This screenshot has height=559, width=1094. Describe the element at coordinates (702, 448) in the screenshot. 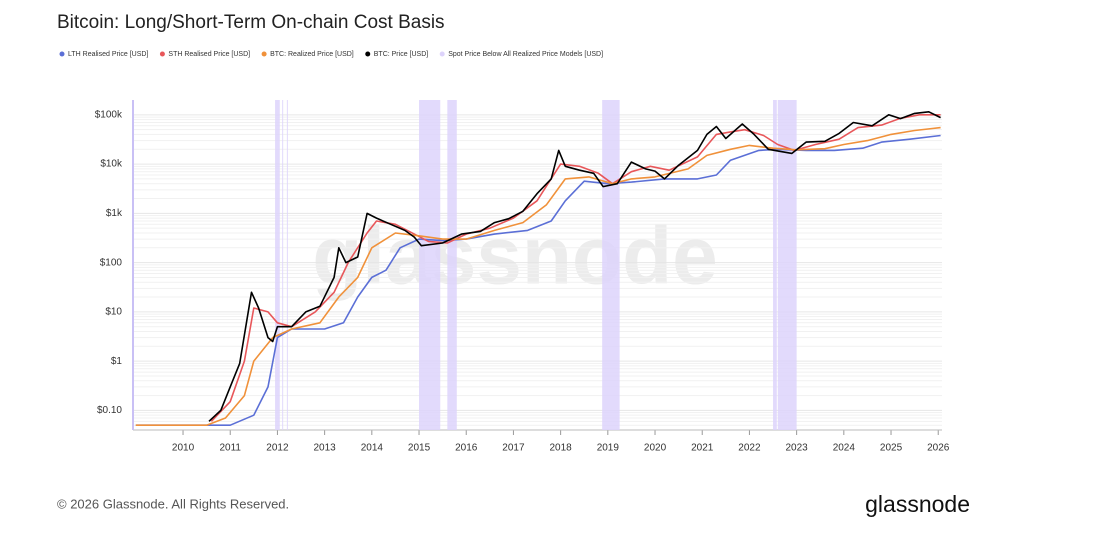

I see `x-tick-label: 2021` at that location.